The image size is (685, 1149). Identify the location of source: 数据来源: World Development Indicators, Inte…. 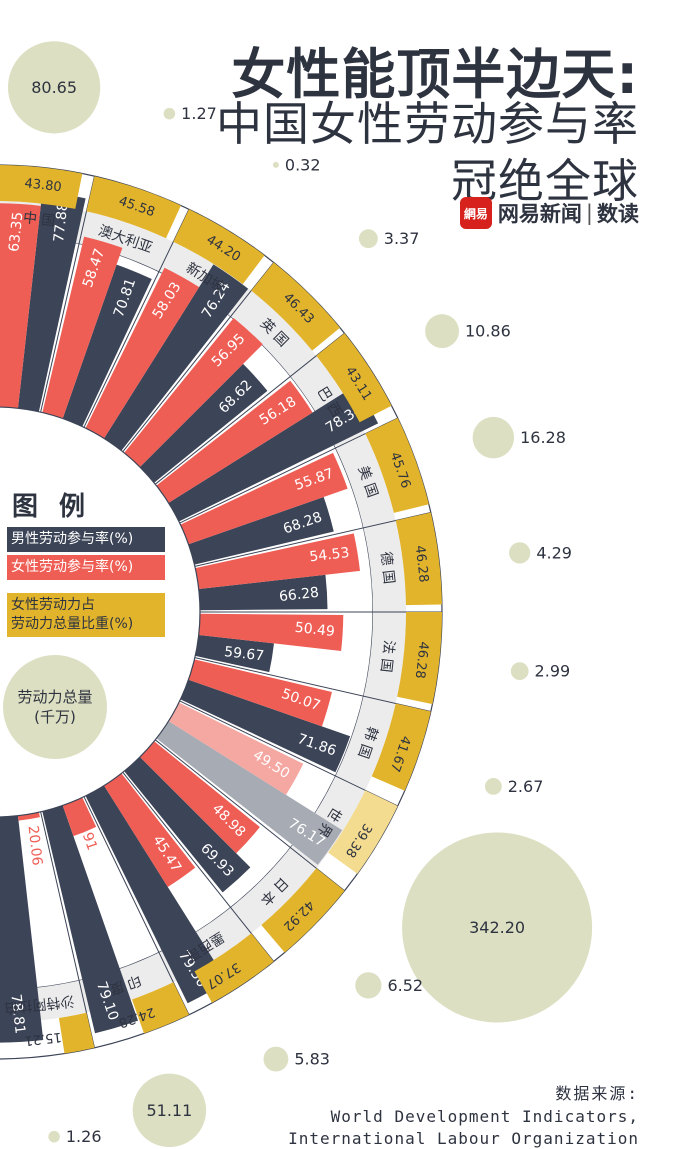
(463, 1114).